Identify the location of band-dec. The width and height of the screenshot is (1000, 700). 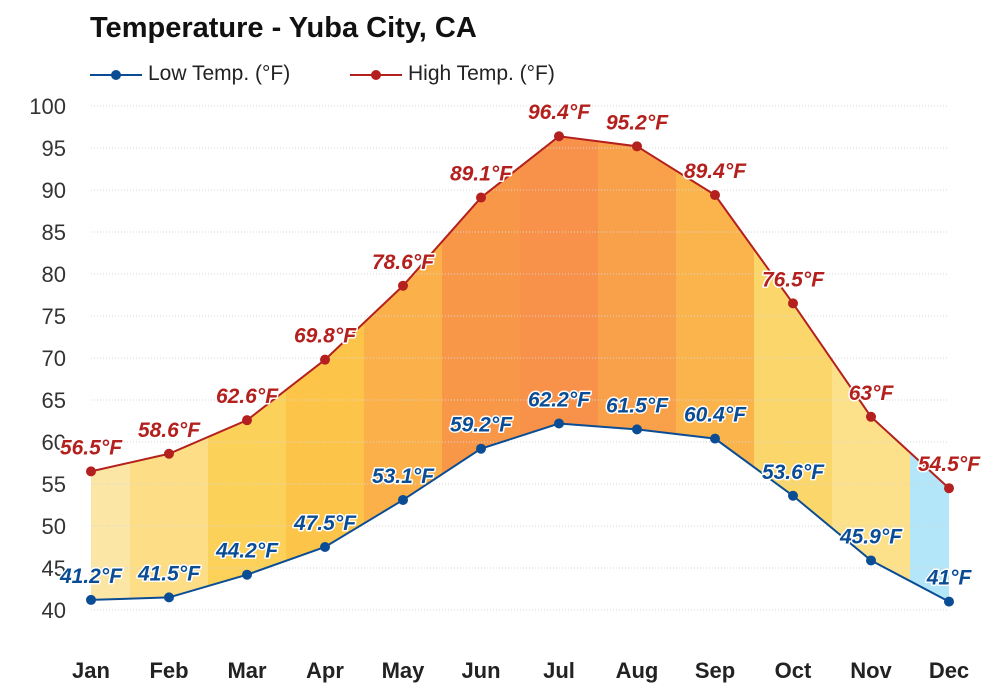
(929, 527).